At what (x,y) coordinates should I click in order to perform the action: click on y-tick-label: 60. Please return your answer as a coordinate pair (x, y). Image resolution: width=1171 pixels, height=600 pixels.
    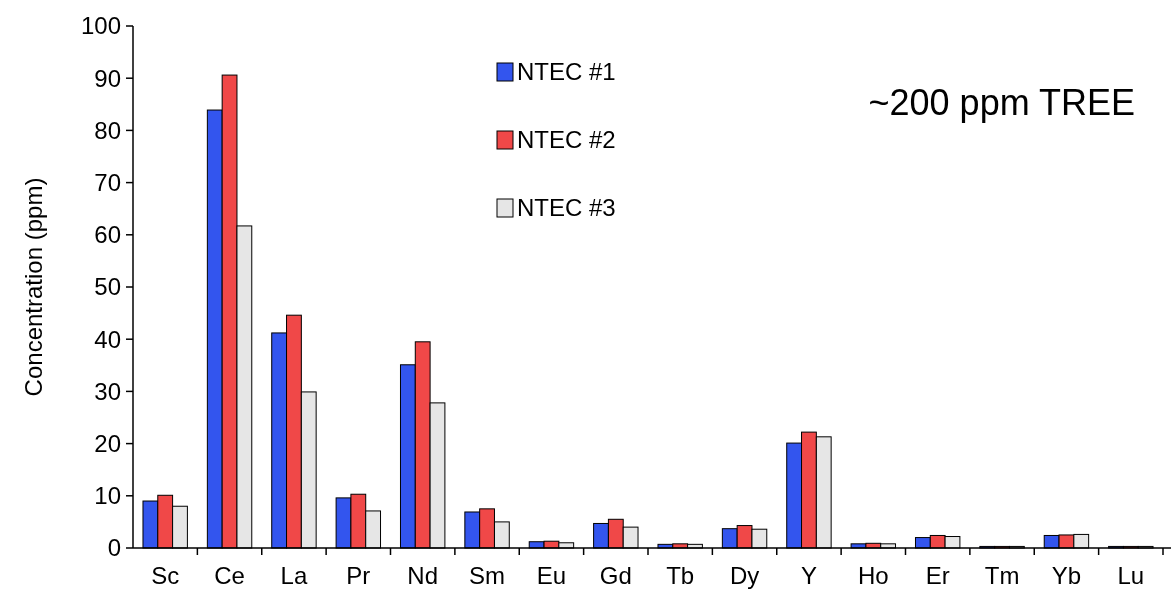
    Looking at the image, I should click on (107, 235).